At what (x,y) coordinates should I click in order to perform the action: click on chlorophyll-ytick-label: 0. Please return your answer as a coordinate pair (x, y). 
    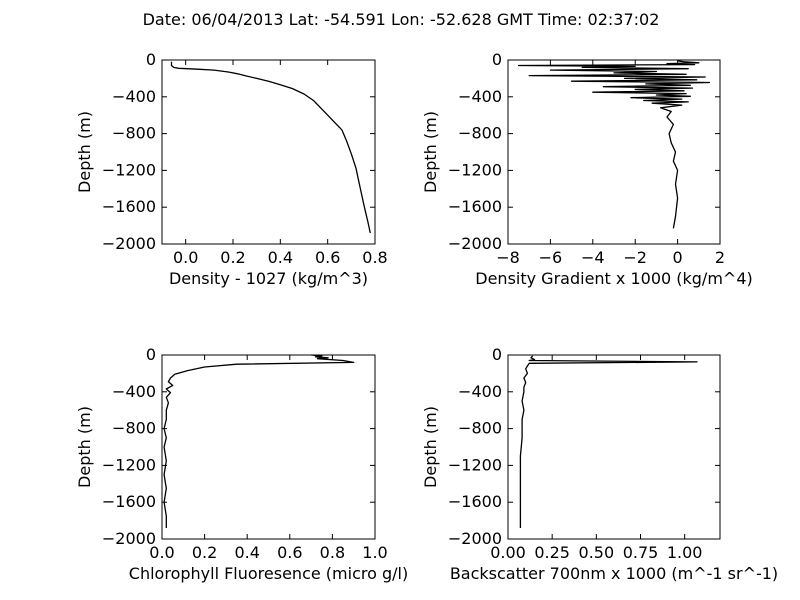
    Looking at the image, I should click on (151, 354).